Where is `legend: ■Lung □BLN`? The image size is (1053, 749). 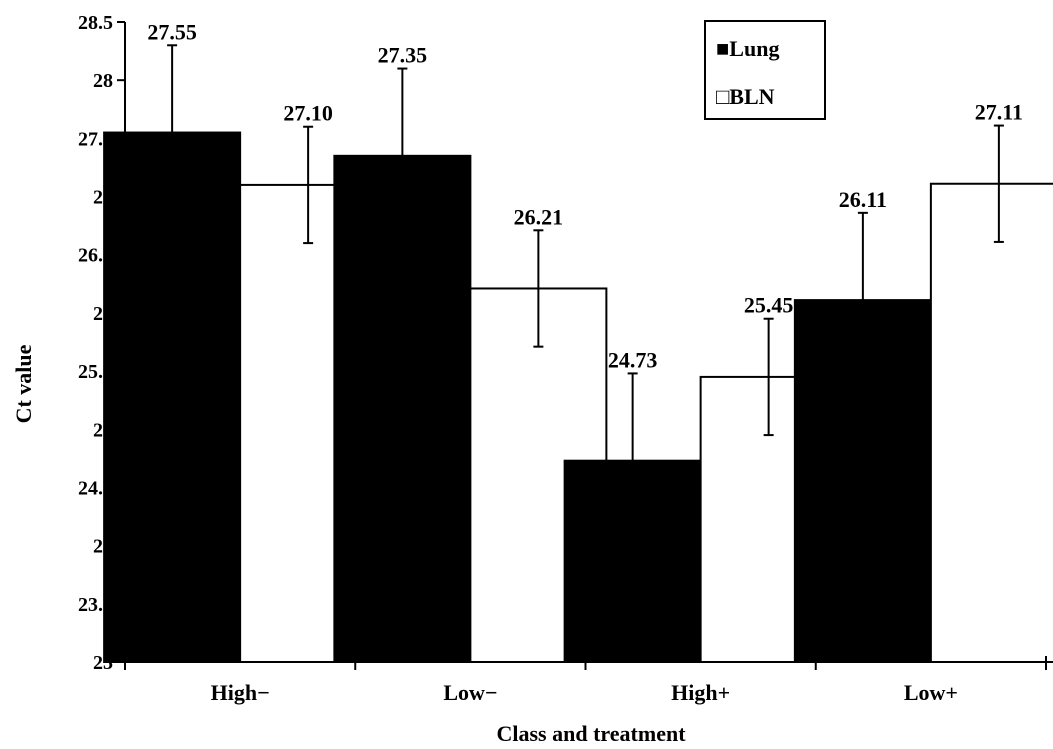 legend: ■Lung □BLN is located at coordinates (765, 70).